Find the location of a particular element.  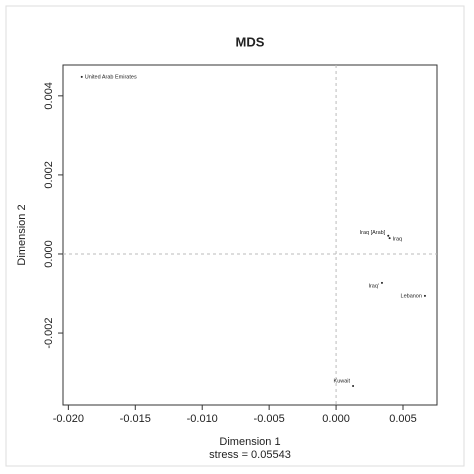

point-label: Iraq is located at coordinates (397, 240).